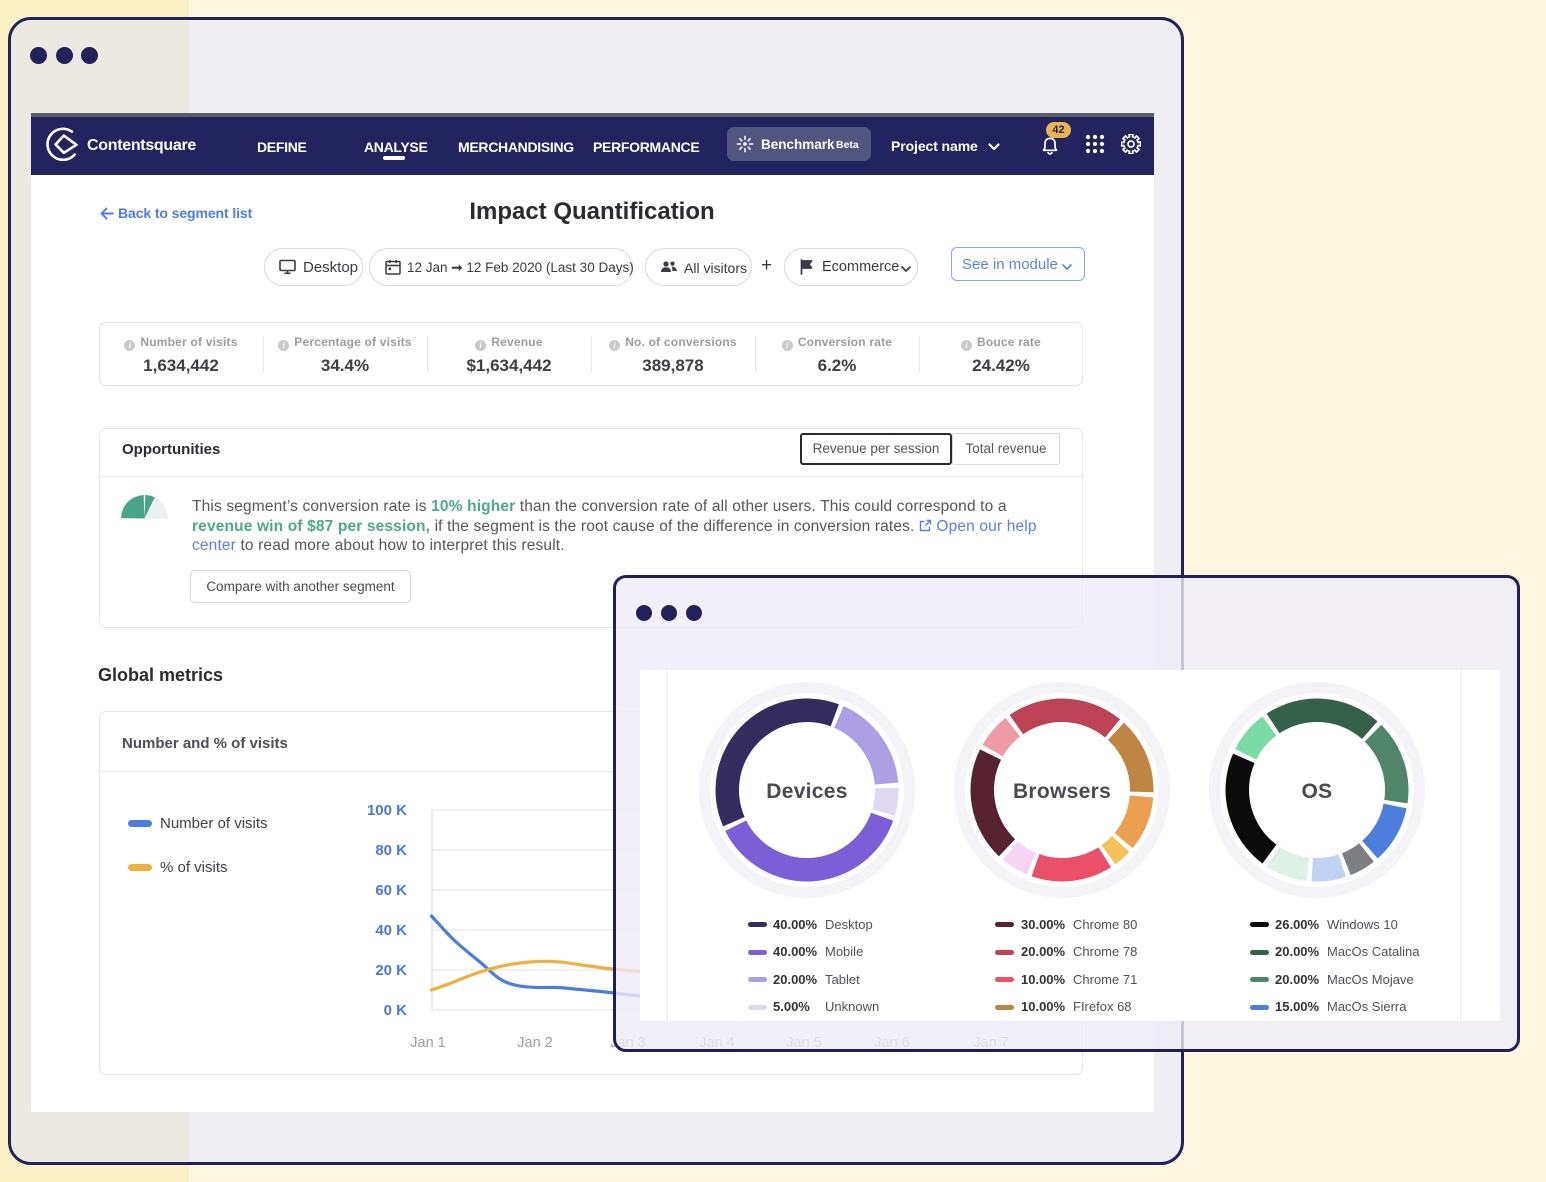  What do you see at coordinates (1062, 791) in the screenshot?
I see `svg-text: Browsers` at bounding box center [1062, 791].